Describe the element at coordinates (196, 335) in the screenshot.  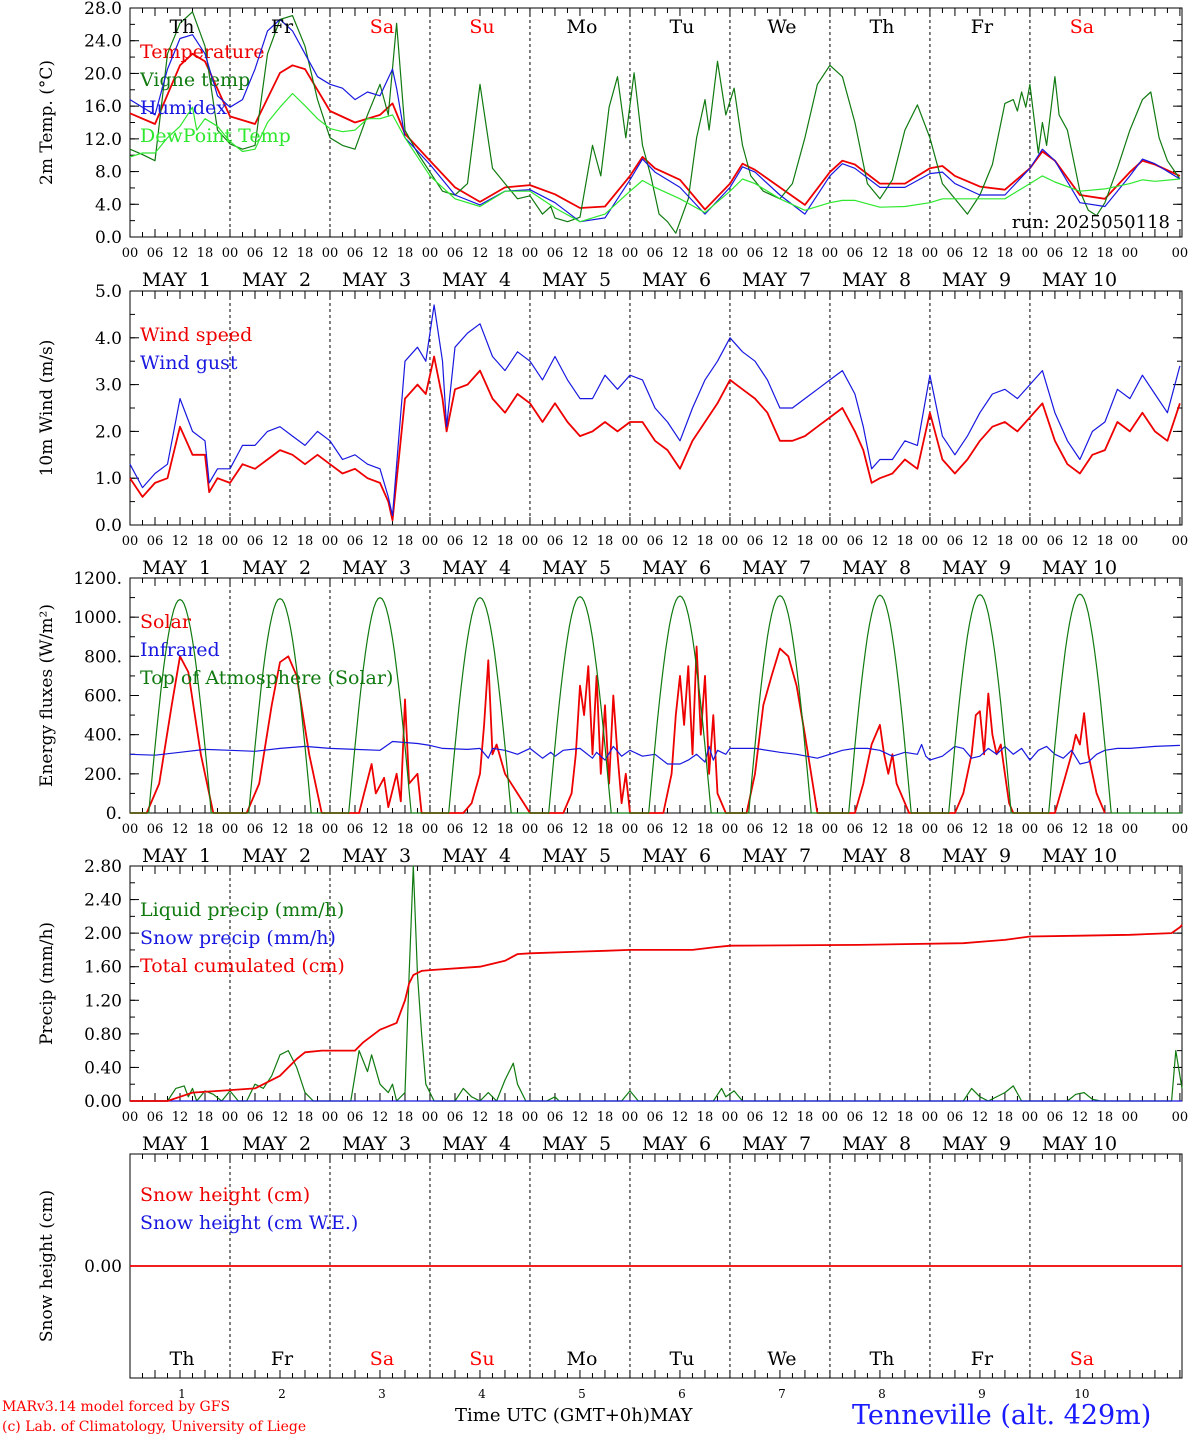
I see `legend-entry: Wind speed` at that location.